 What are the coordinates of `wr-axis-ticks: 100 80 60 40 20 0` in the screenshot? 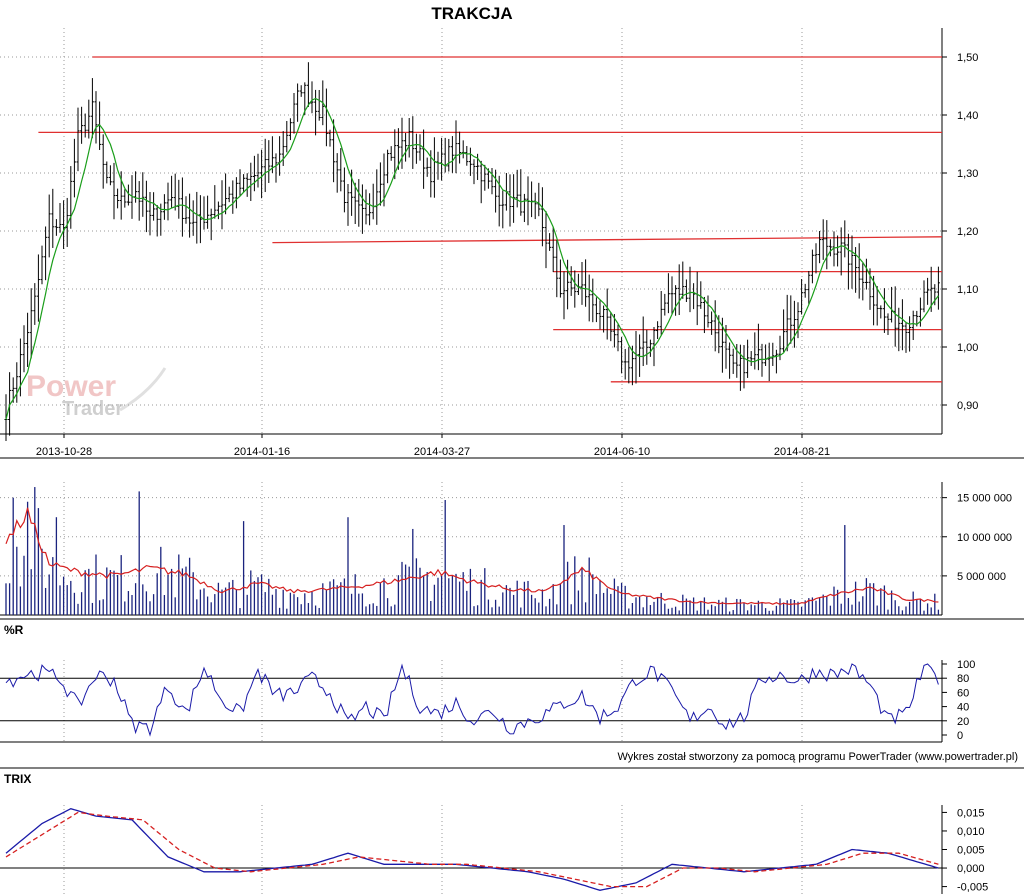 It's located at (958, 700).